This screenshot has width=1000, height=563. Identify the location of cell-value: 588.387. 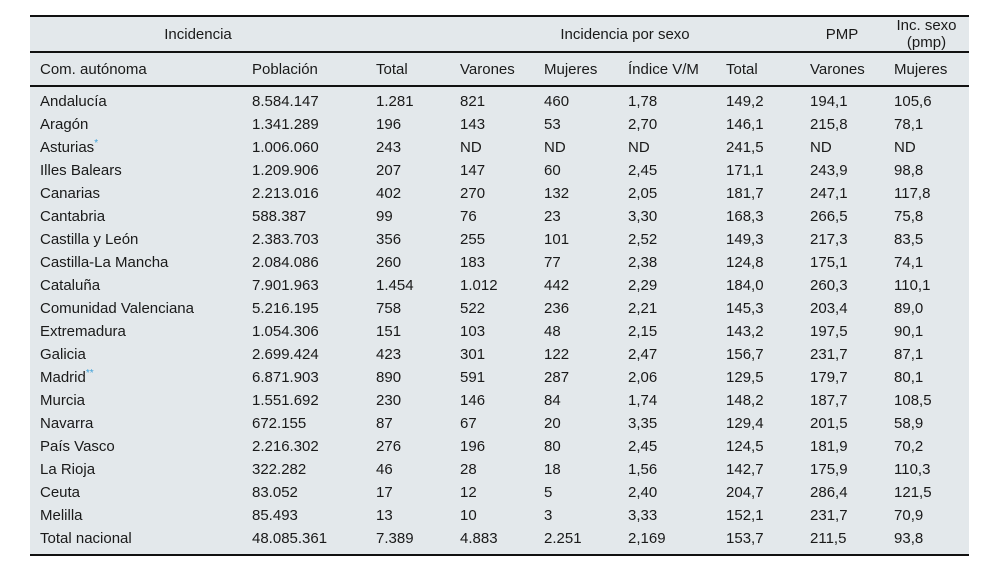
(279, 216).